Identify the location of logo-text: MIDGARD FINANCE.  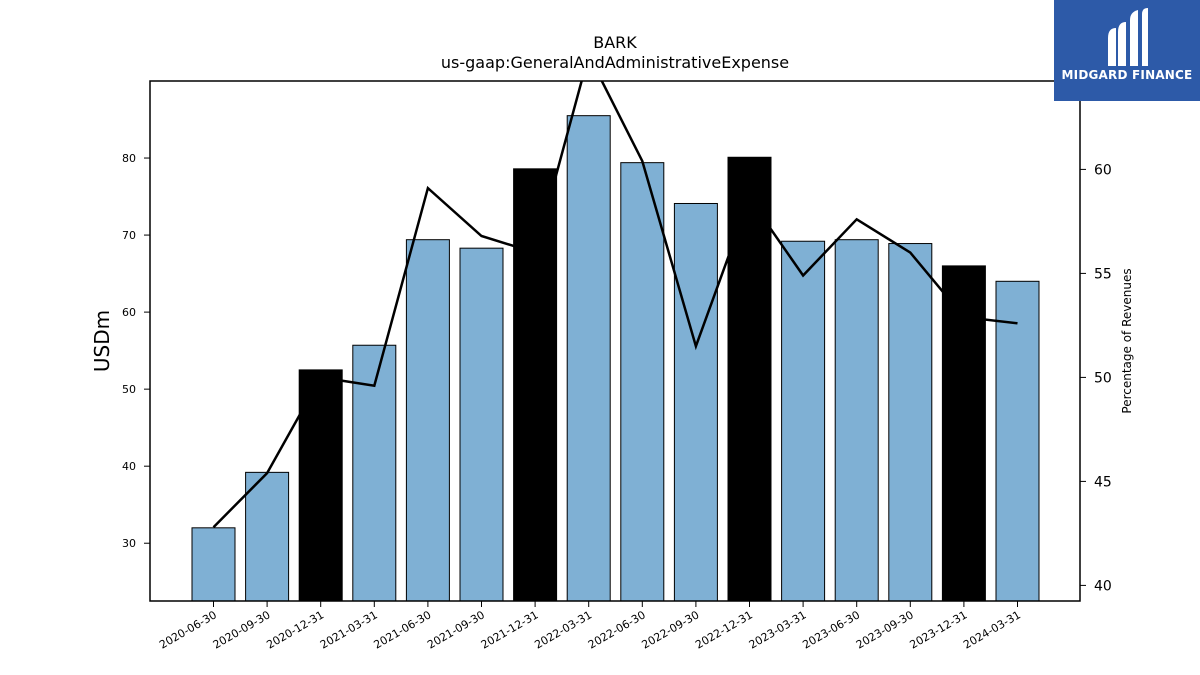
(1127, 75).